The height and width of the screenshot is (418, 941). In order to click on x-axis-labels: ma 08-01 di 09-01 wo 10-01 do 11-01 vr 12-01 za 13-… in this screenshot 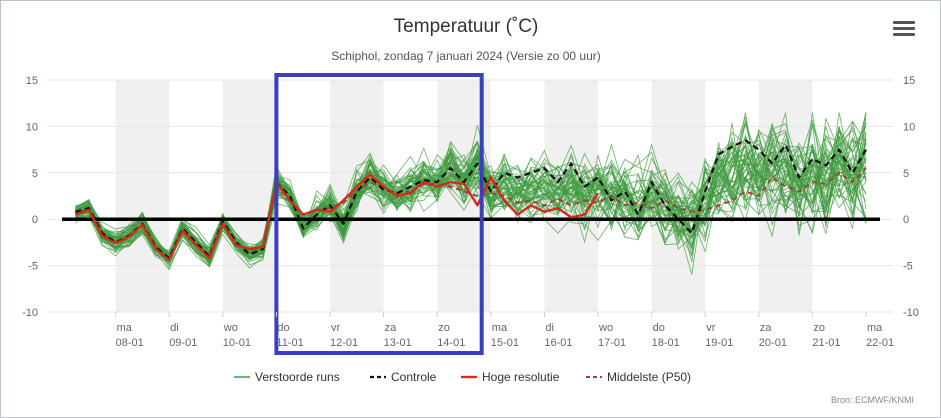, I will do `click(504, 330)`.